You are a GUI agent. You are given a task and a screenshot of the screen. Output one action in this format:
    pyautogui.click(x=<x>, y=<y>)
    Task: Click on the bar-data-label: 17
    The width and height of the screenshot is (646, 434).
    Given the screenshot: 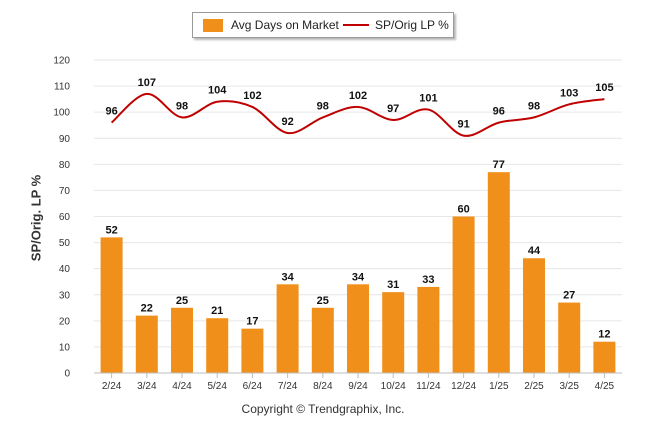 What is the action you would take?
    pyautogui.click(x=252, y=322)
    